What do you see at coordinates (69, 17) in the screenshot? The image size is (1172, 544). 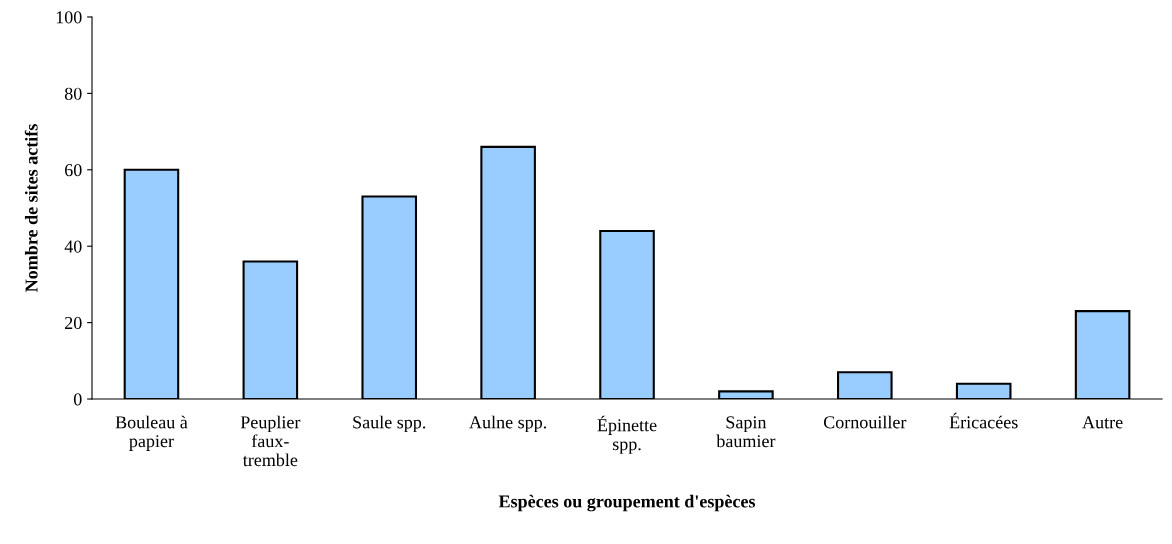 I see `y-tick-label: 100` at bounding box center [69, 17].